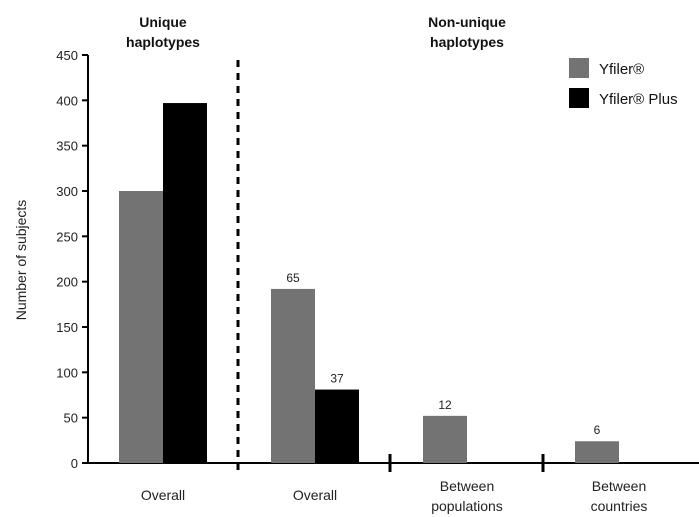 Image resolution: width=699 pixels, height=517 pixels. I want to click on legend: Yfiler® Yfiler® Plus, so click(623, 83).